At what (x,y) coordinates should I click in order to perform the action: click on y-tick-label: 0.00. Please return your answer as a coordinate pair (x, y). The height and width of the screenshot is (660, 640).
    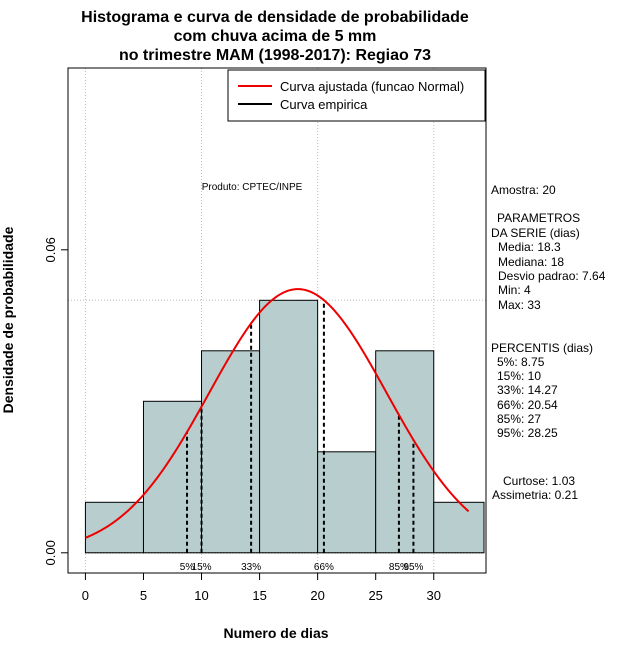
    Looking at the image, I should click on (50, 552).